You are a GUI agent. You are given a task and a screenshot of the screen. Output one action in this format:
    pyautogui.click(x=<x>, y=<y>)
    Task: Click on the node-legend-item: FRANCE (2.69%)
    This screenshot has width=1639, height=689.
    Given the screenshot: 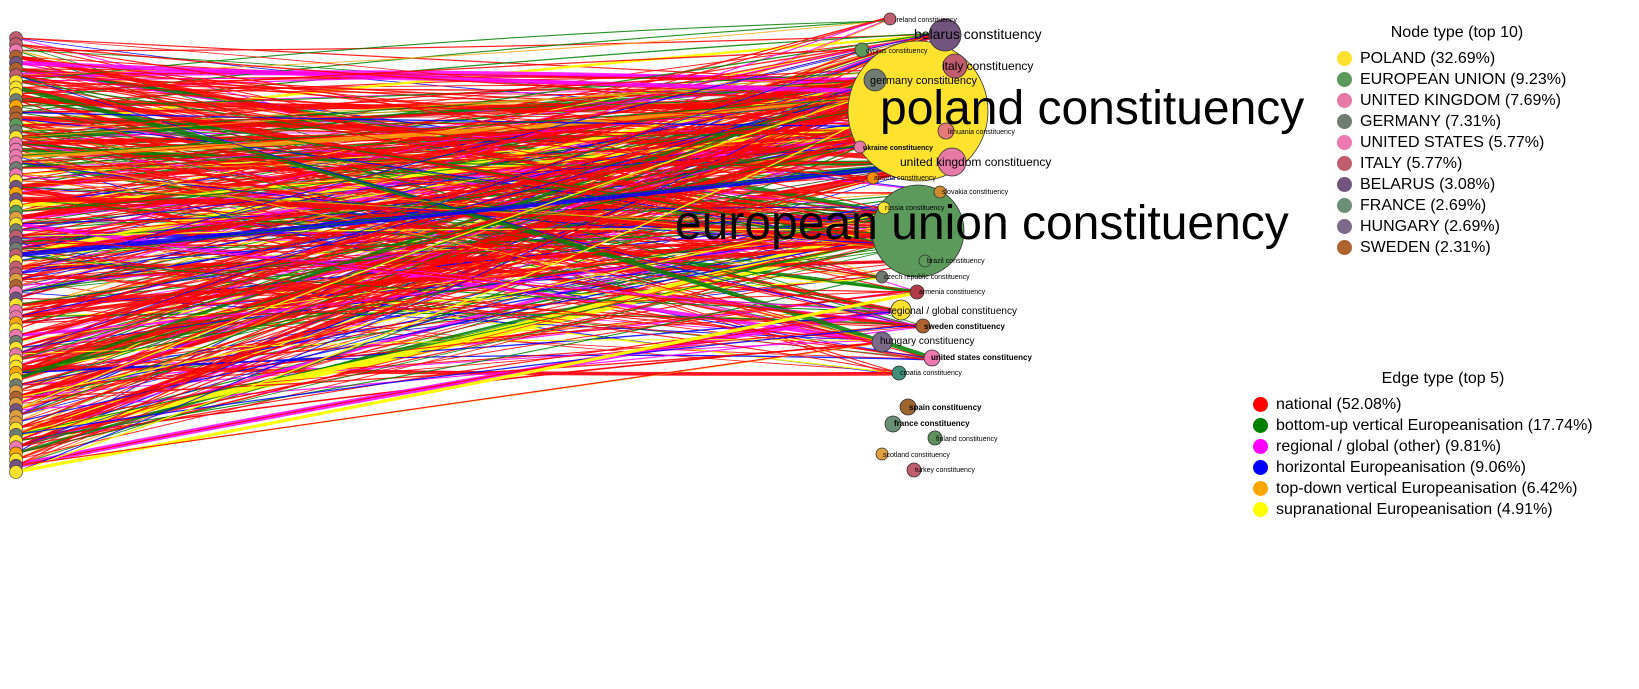 What is the action you would take?
    pyautogui.click(x=1457, y=205)
    